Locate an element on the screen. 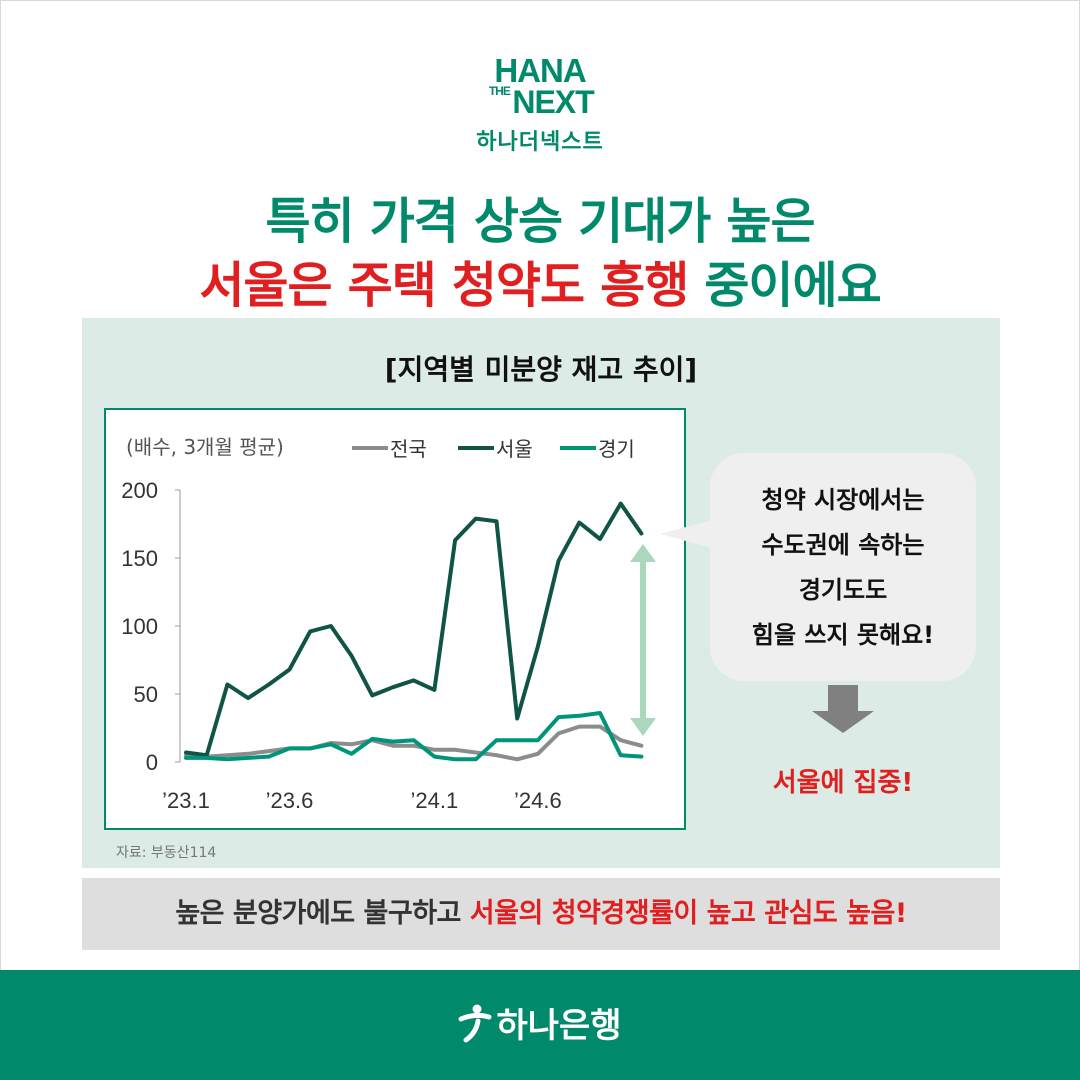  y-tick-label: 200 is located at coordinates (139, 490).